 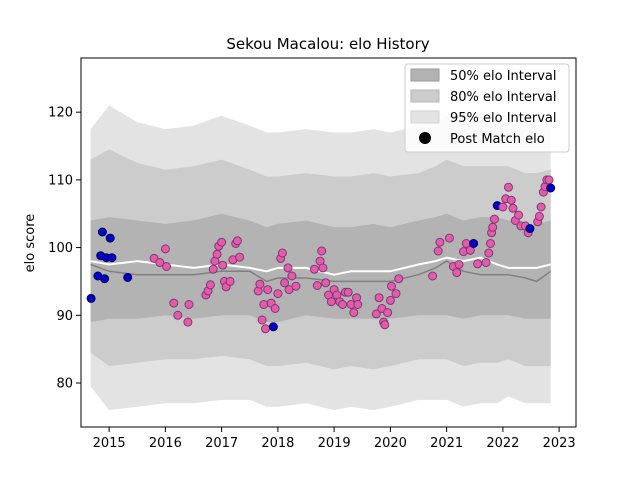 What do you see at coordinates (390, 443) in the screenshot?
I see `x-tick-label: 2020` at bounding box center [390, 443].